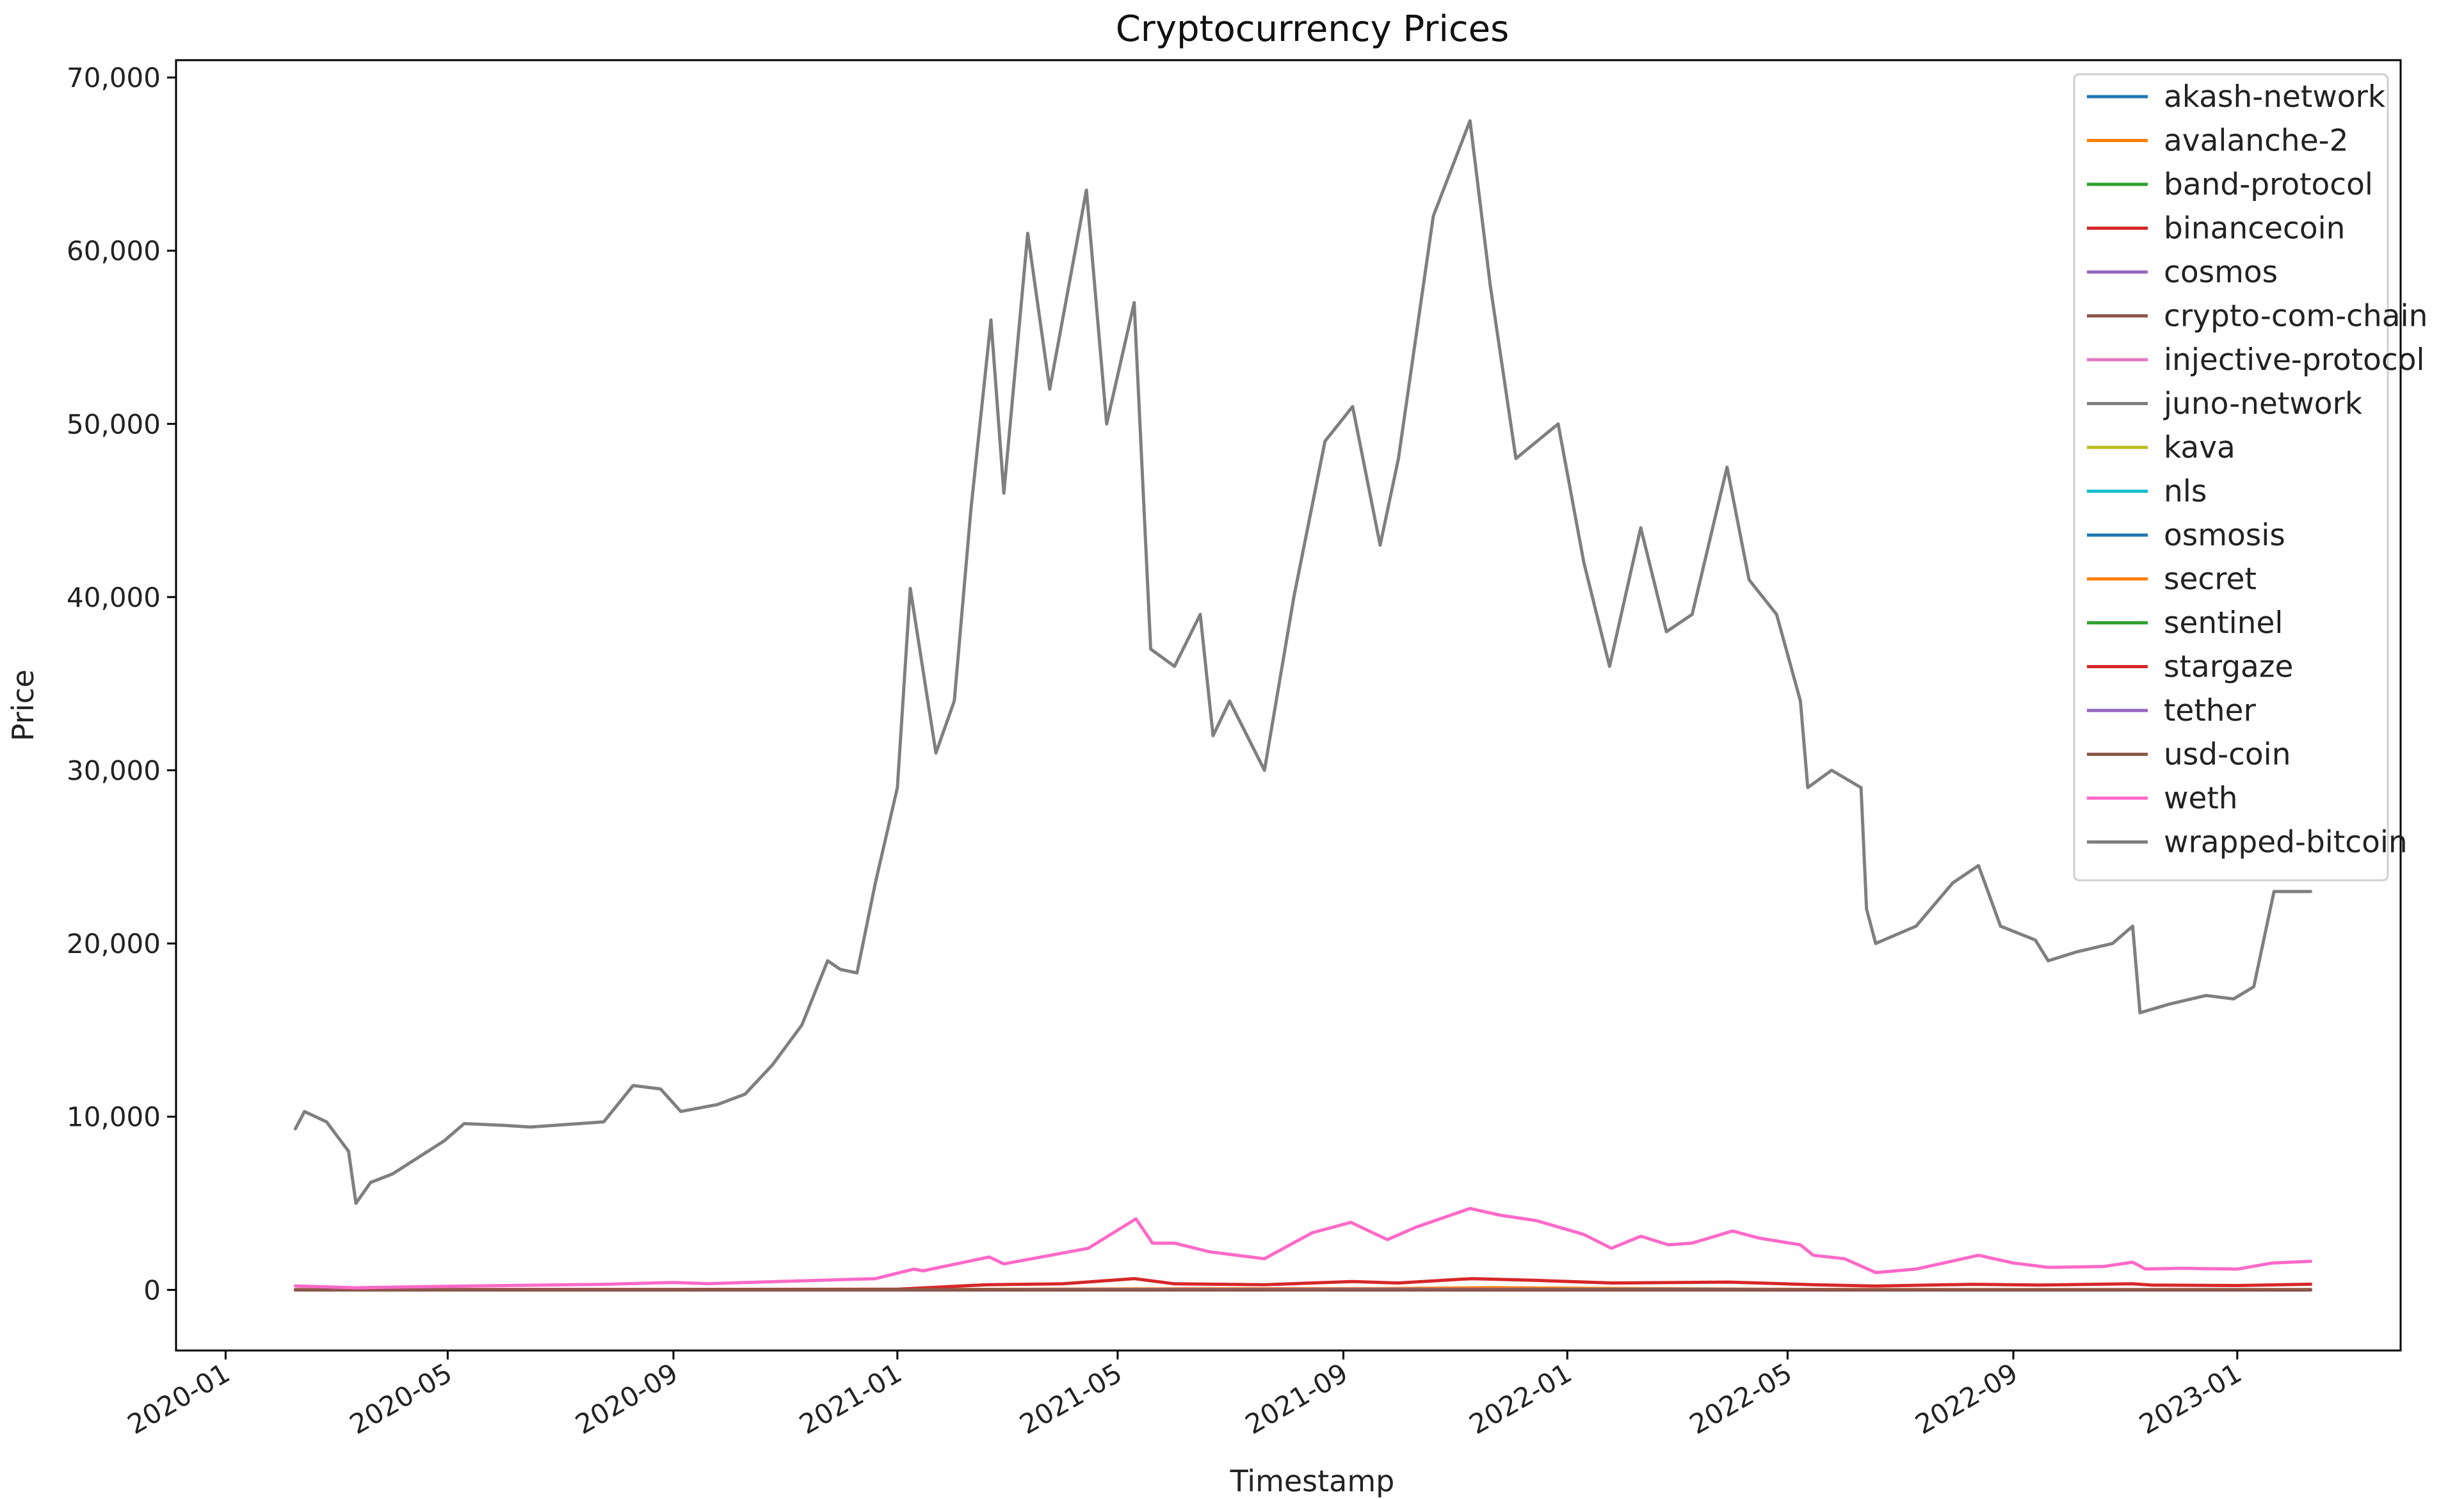  I want to click on y-tick-label: 0, so click(152, 1290).